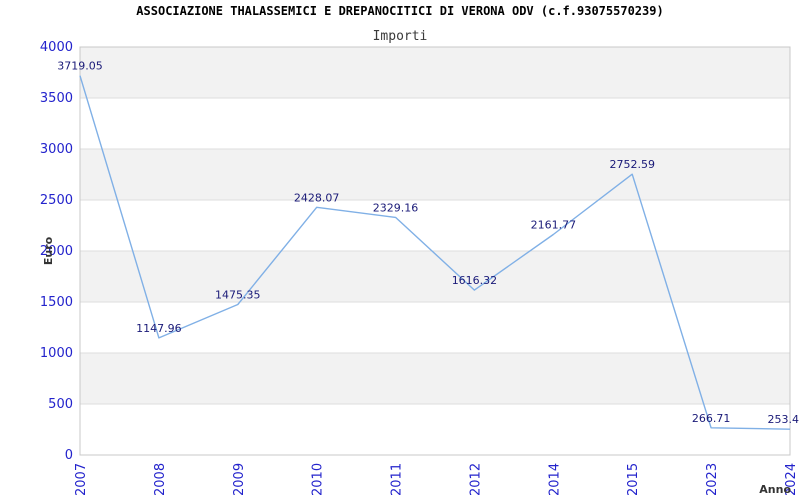  Describe the element at coordinates (238, 295) in the screenshot. I see `data-label: 1475.35` at that location.